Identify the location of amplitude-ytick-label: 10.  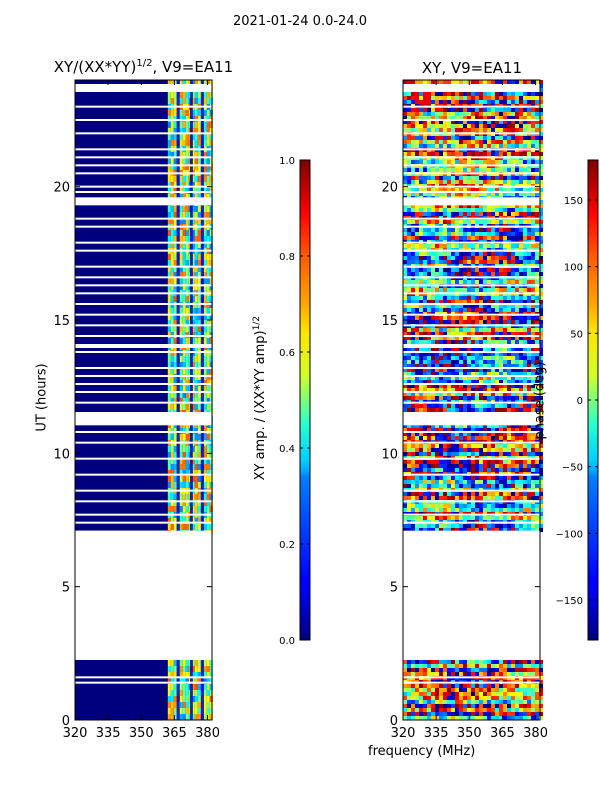
(61, 454).